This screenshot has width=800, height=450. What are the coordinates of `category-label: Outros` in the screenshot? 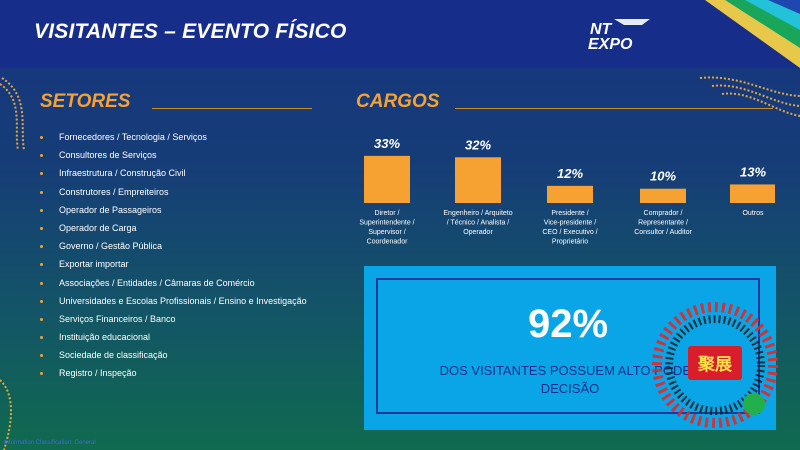 It's located at (753, 213).